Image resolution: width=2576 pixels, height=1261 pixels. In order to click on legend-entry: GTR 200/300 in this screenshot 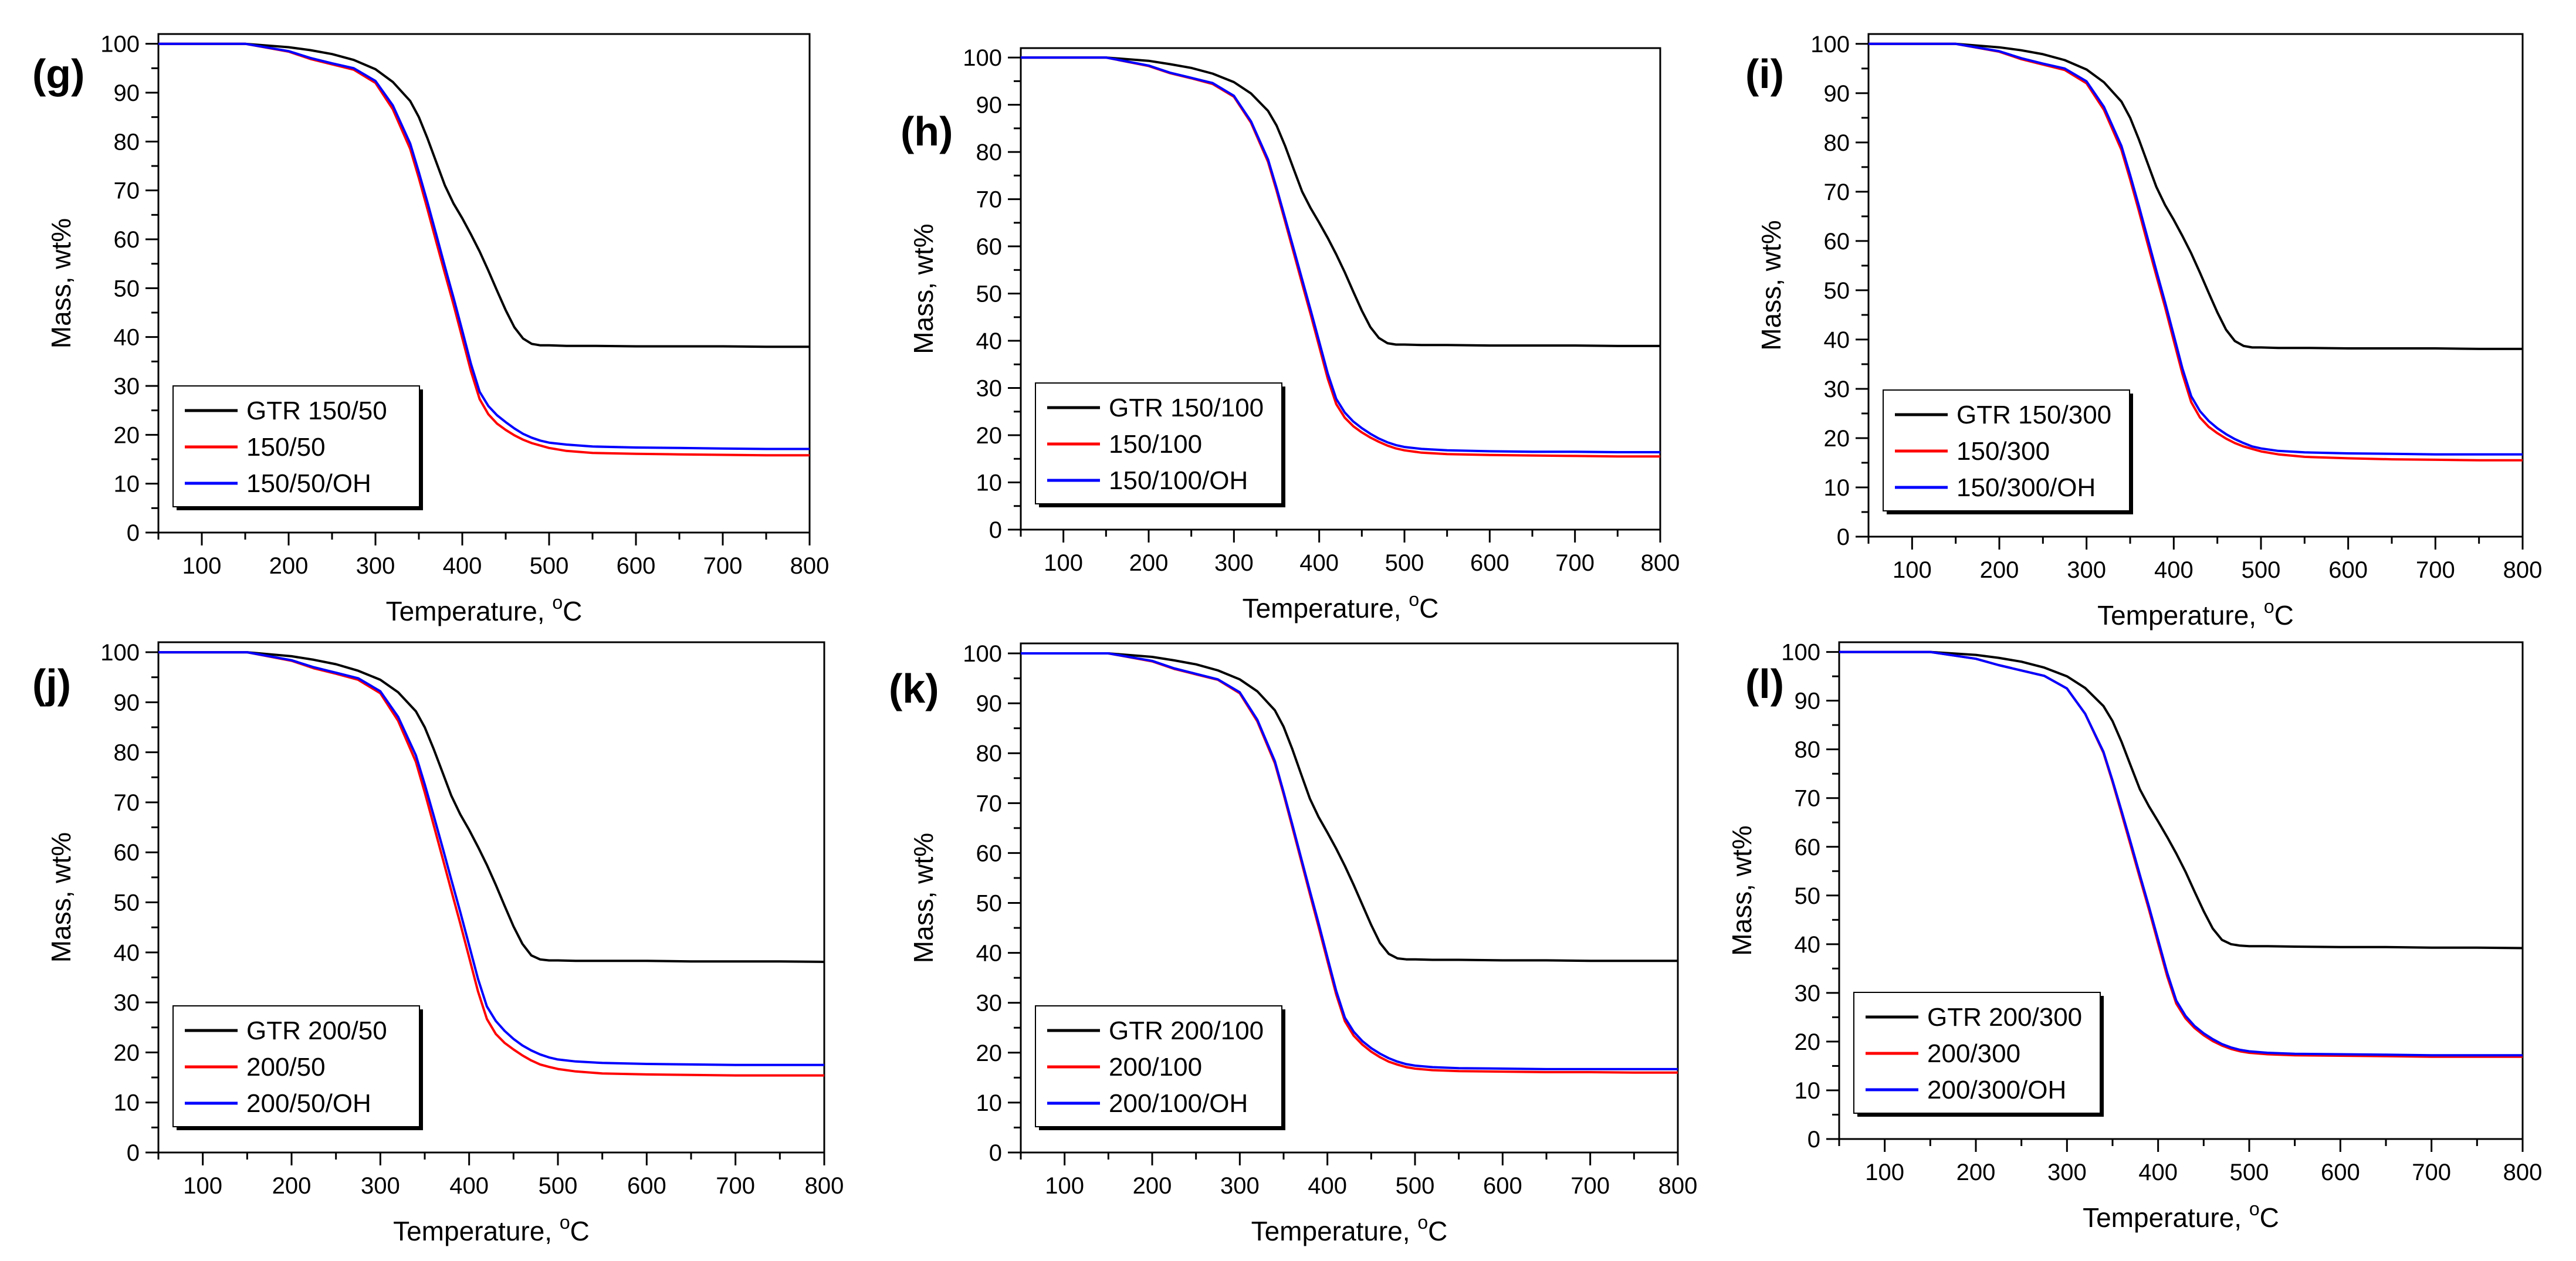, I will do `click(2004, 1017)`.